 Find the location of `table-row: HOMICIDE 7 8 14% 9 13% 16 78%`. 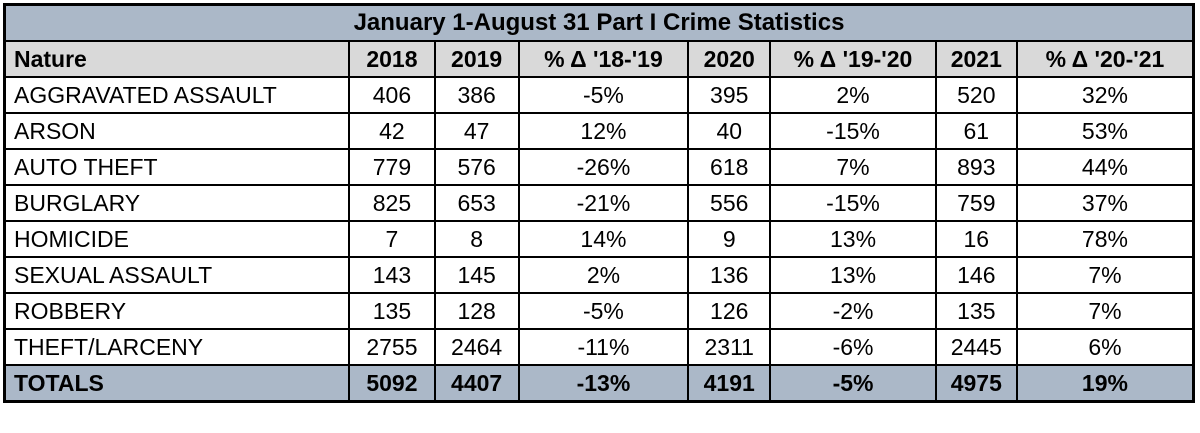

table-row: HOMICIDE 7 8 14% 9 13% 16 78% is located at coordinates (599, 239).